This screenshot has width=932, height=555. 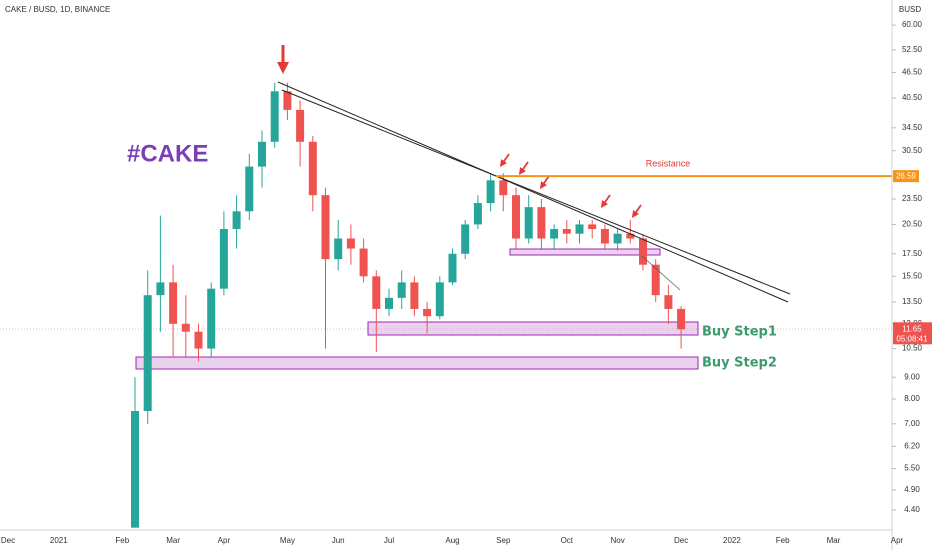 What do you see at coordinates (287, 540) in the screenshot?
I see `x-tick-label: May` at bounding box center [287, 540].